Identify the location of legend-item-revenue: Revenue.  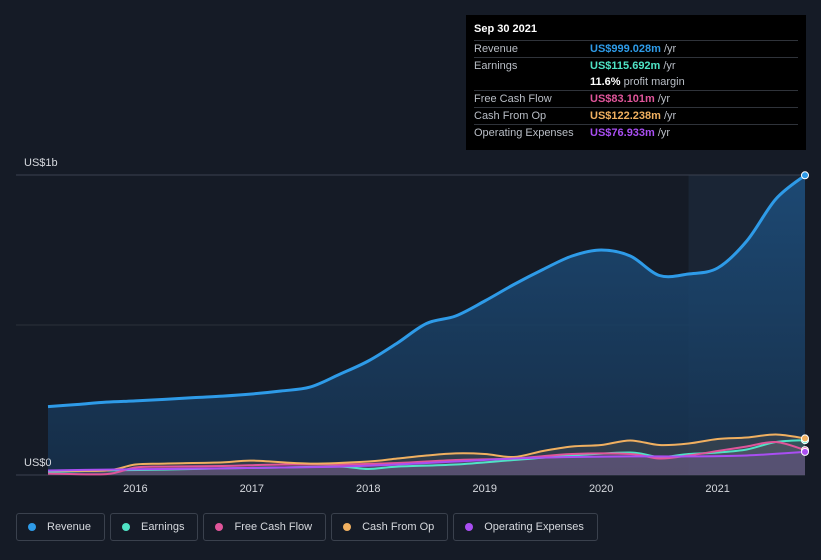
(61, 527).